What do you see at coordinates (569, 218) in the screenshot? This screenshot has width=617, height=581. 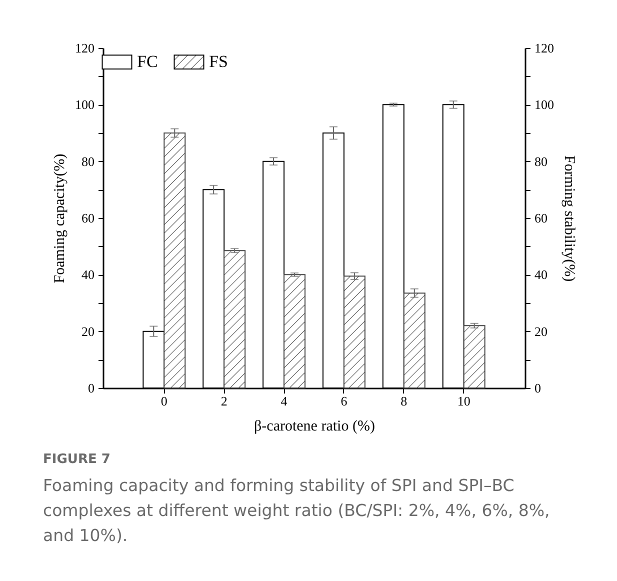 I see `y2-axis-title: Forming stability(%)` at bounding box center [569, 218].